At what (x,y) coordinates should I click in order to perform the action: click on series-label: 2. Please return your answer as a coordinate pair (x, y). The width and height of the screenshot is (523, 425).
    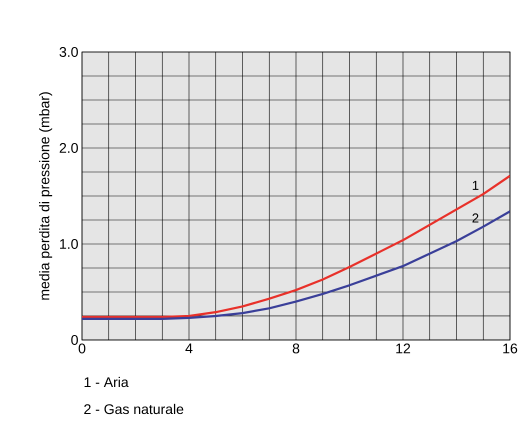
    Looking at the image, I should click on (475, 218).